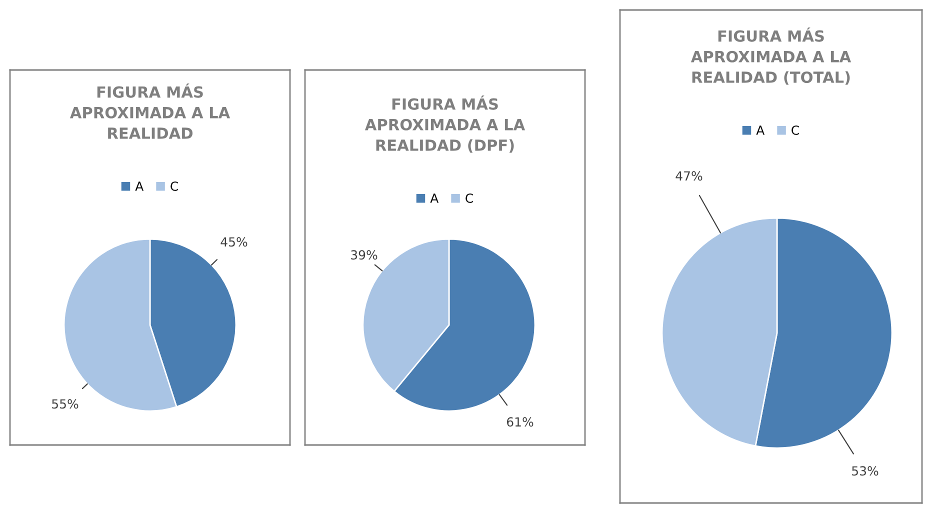  I want to click on chart-title: FIGURA MÁS APROXIMADA A LA REALIDAD, so click(150, 111).